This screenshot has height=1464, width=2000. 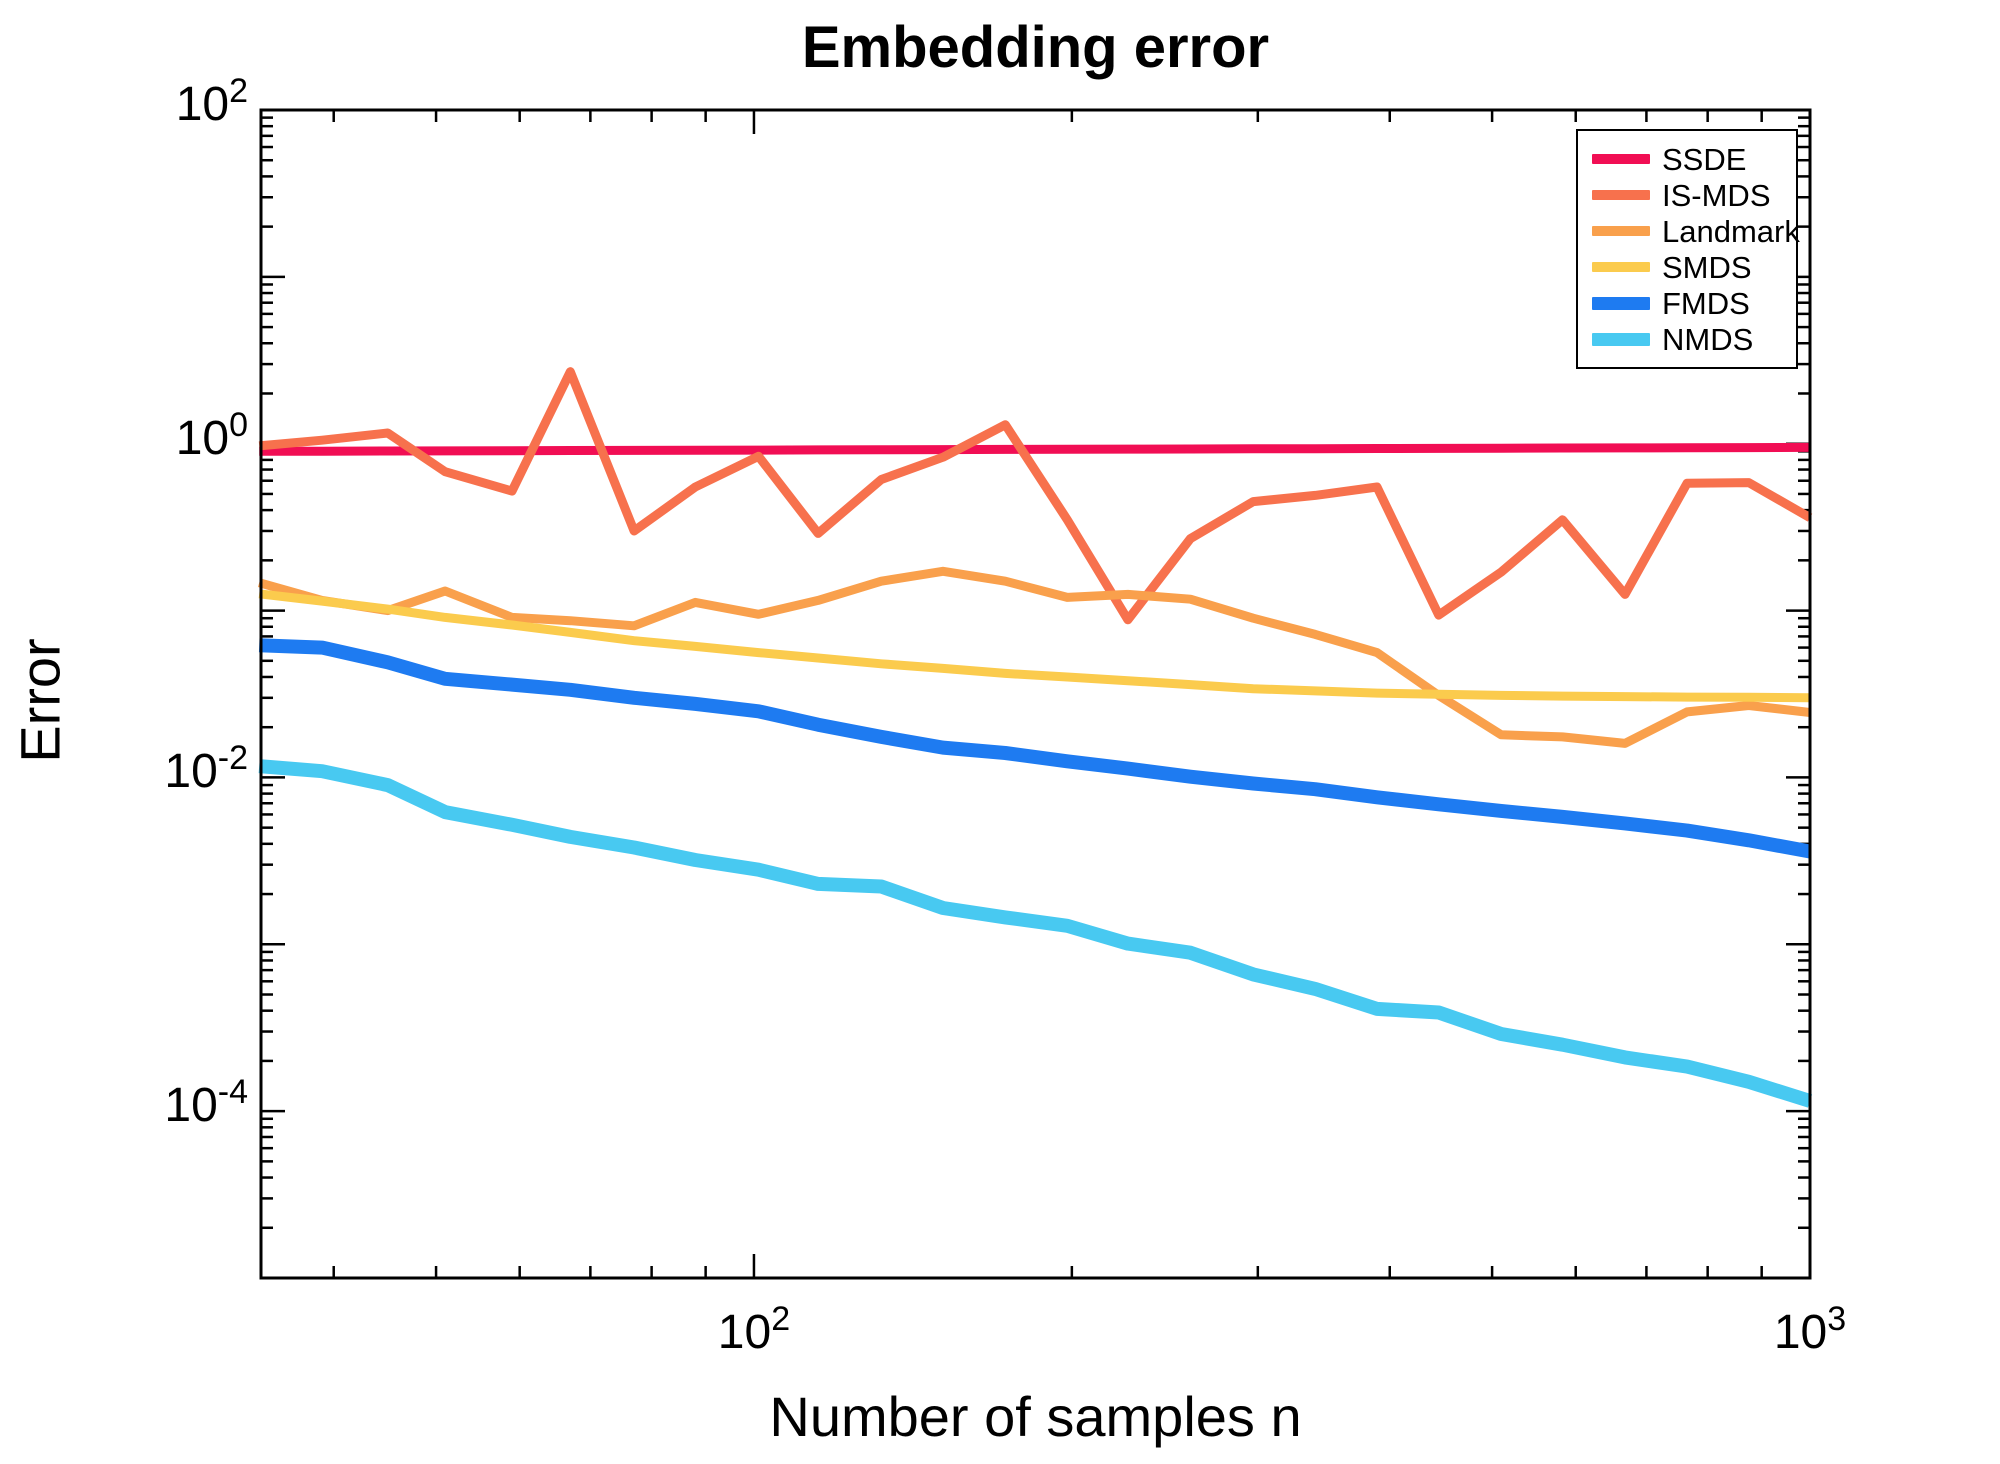 I want to click on legend-item-nmds: NMDS, so click(x=1694, y=339).